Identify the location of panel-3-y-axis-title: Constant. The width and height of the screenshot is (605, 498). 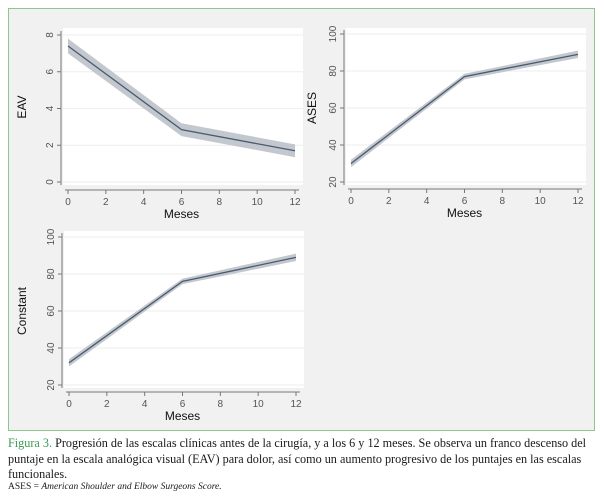
(22, 310).